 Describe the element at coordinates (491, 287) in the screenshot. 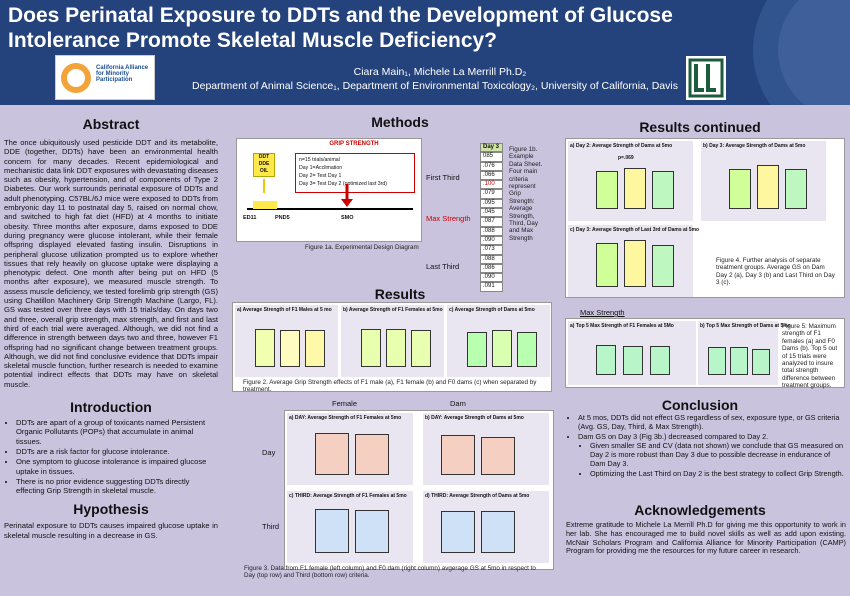

I see `sheet-value: .091` at that location.